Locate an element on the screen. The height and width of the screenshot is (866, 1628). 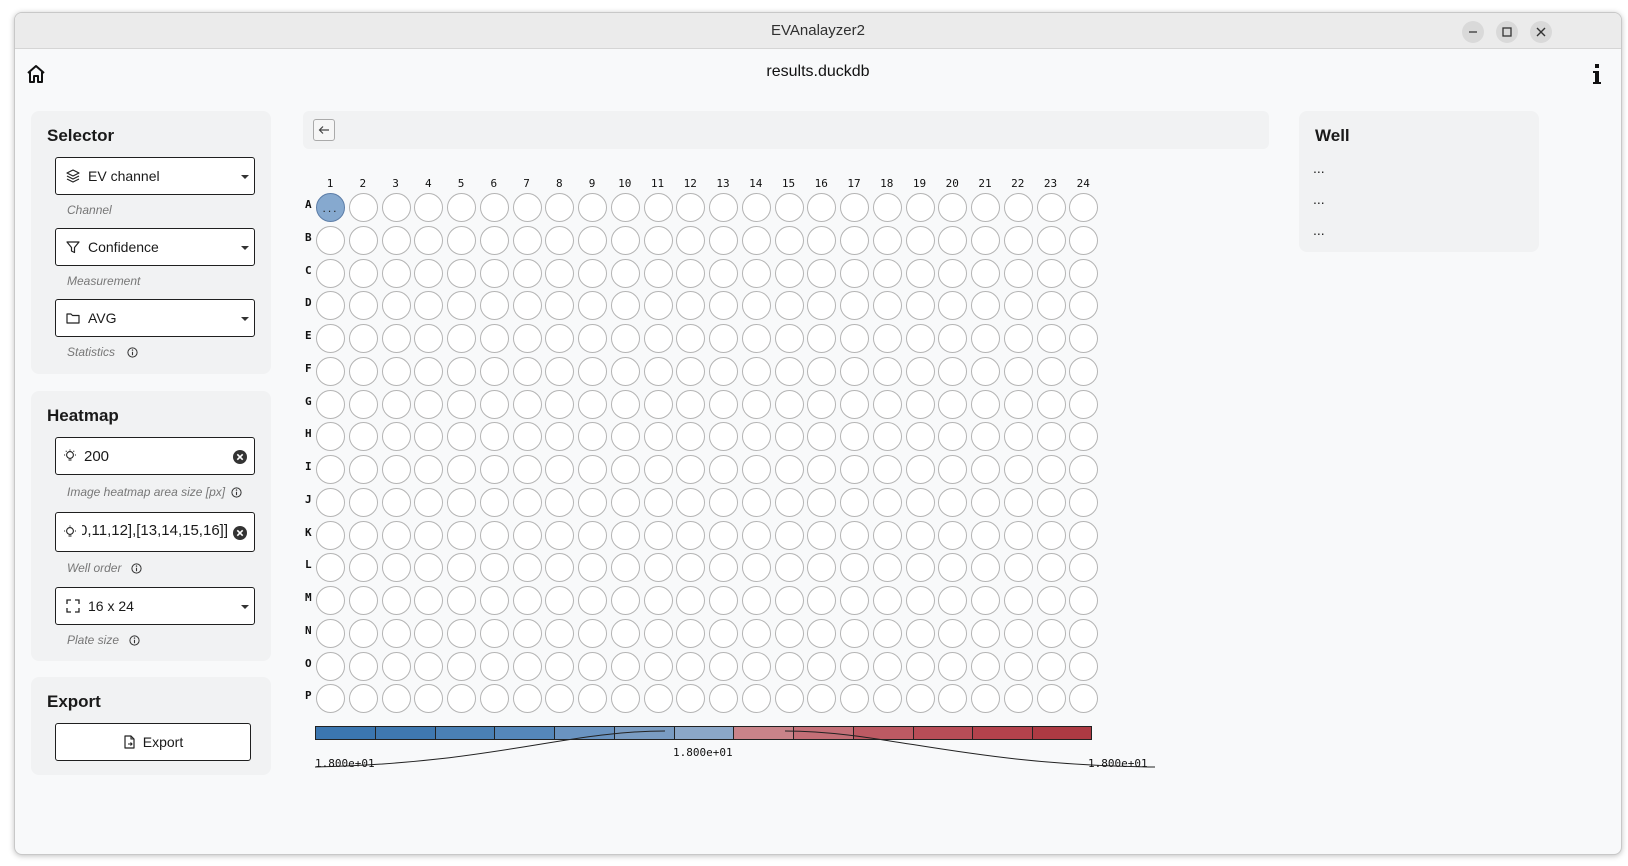
well-F14 is located at coordinates (756, 371).